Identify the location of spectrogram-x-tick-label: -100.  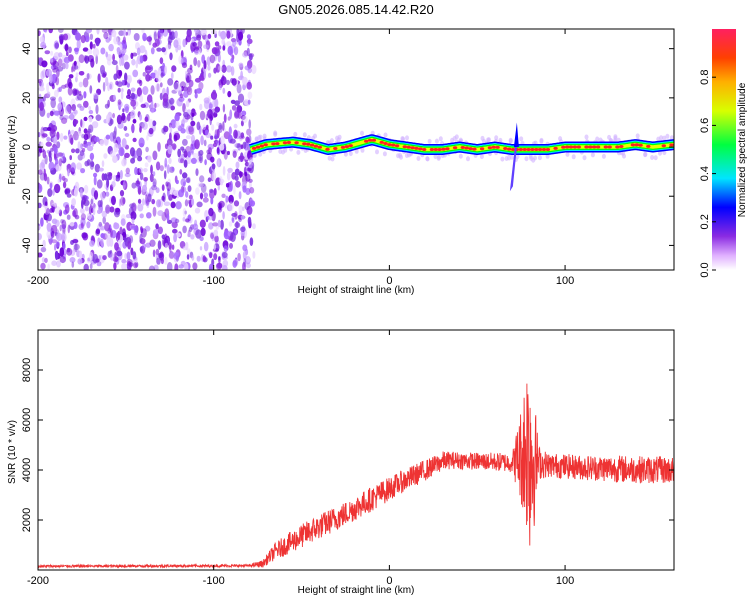
(214, 281).